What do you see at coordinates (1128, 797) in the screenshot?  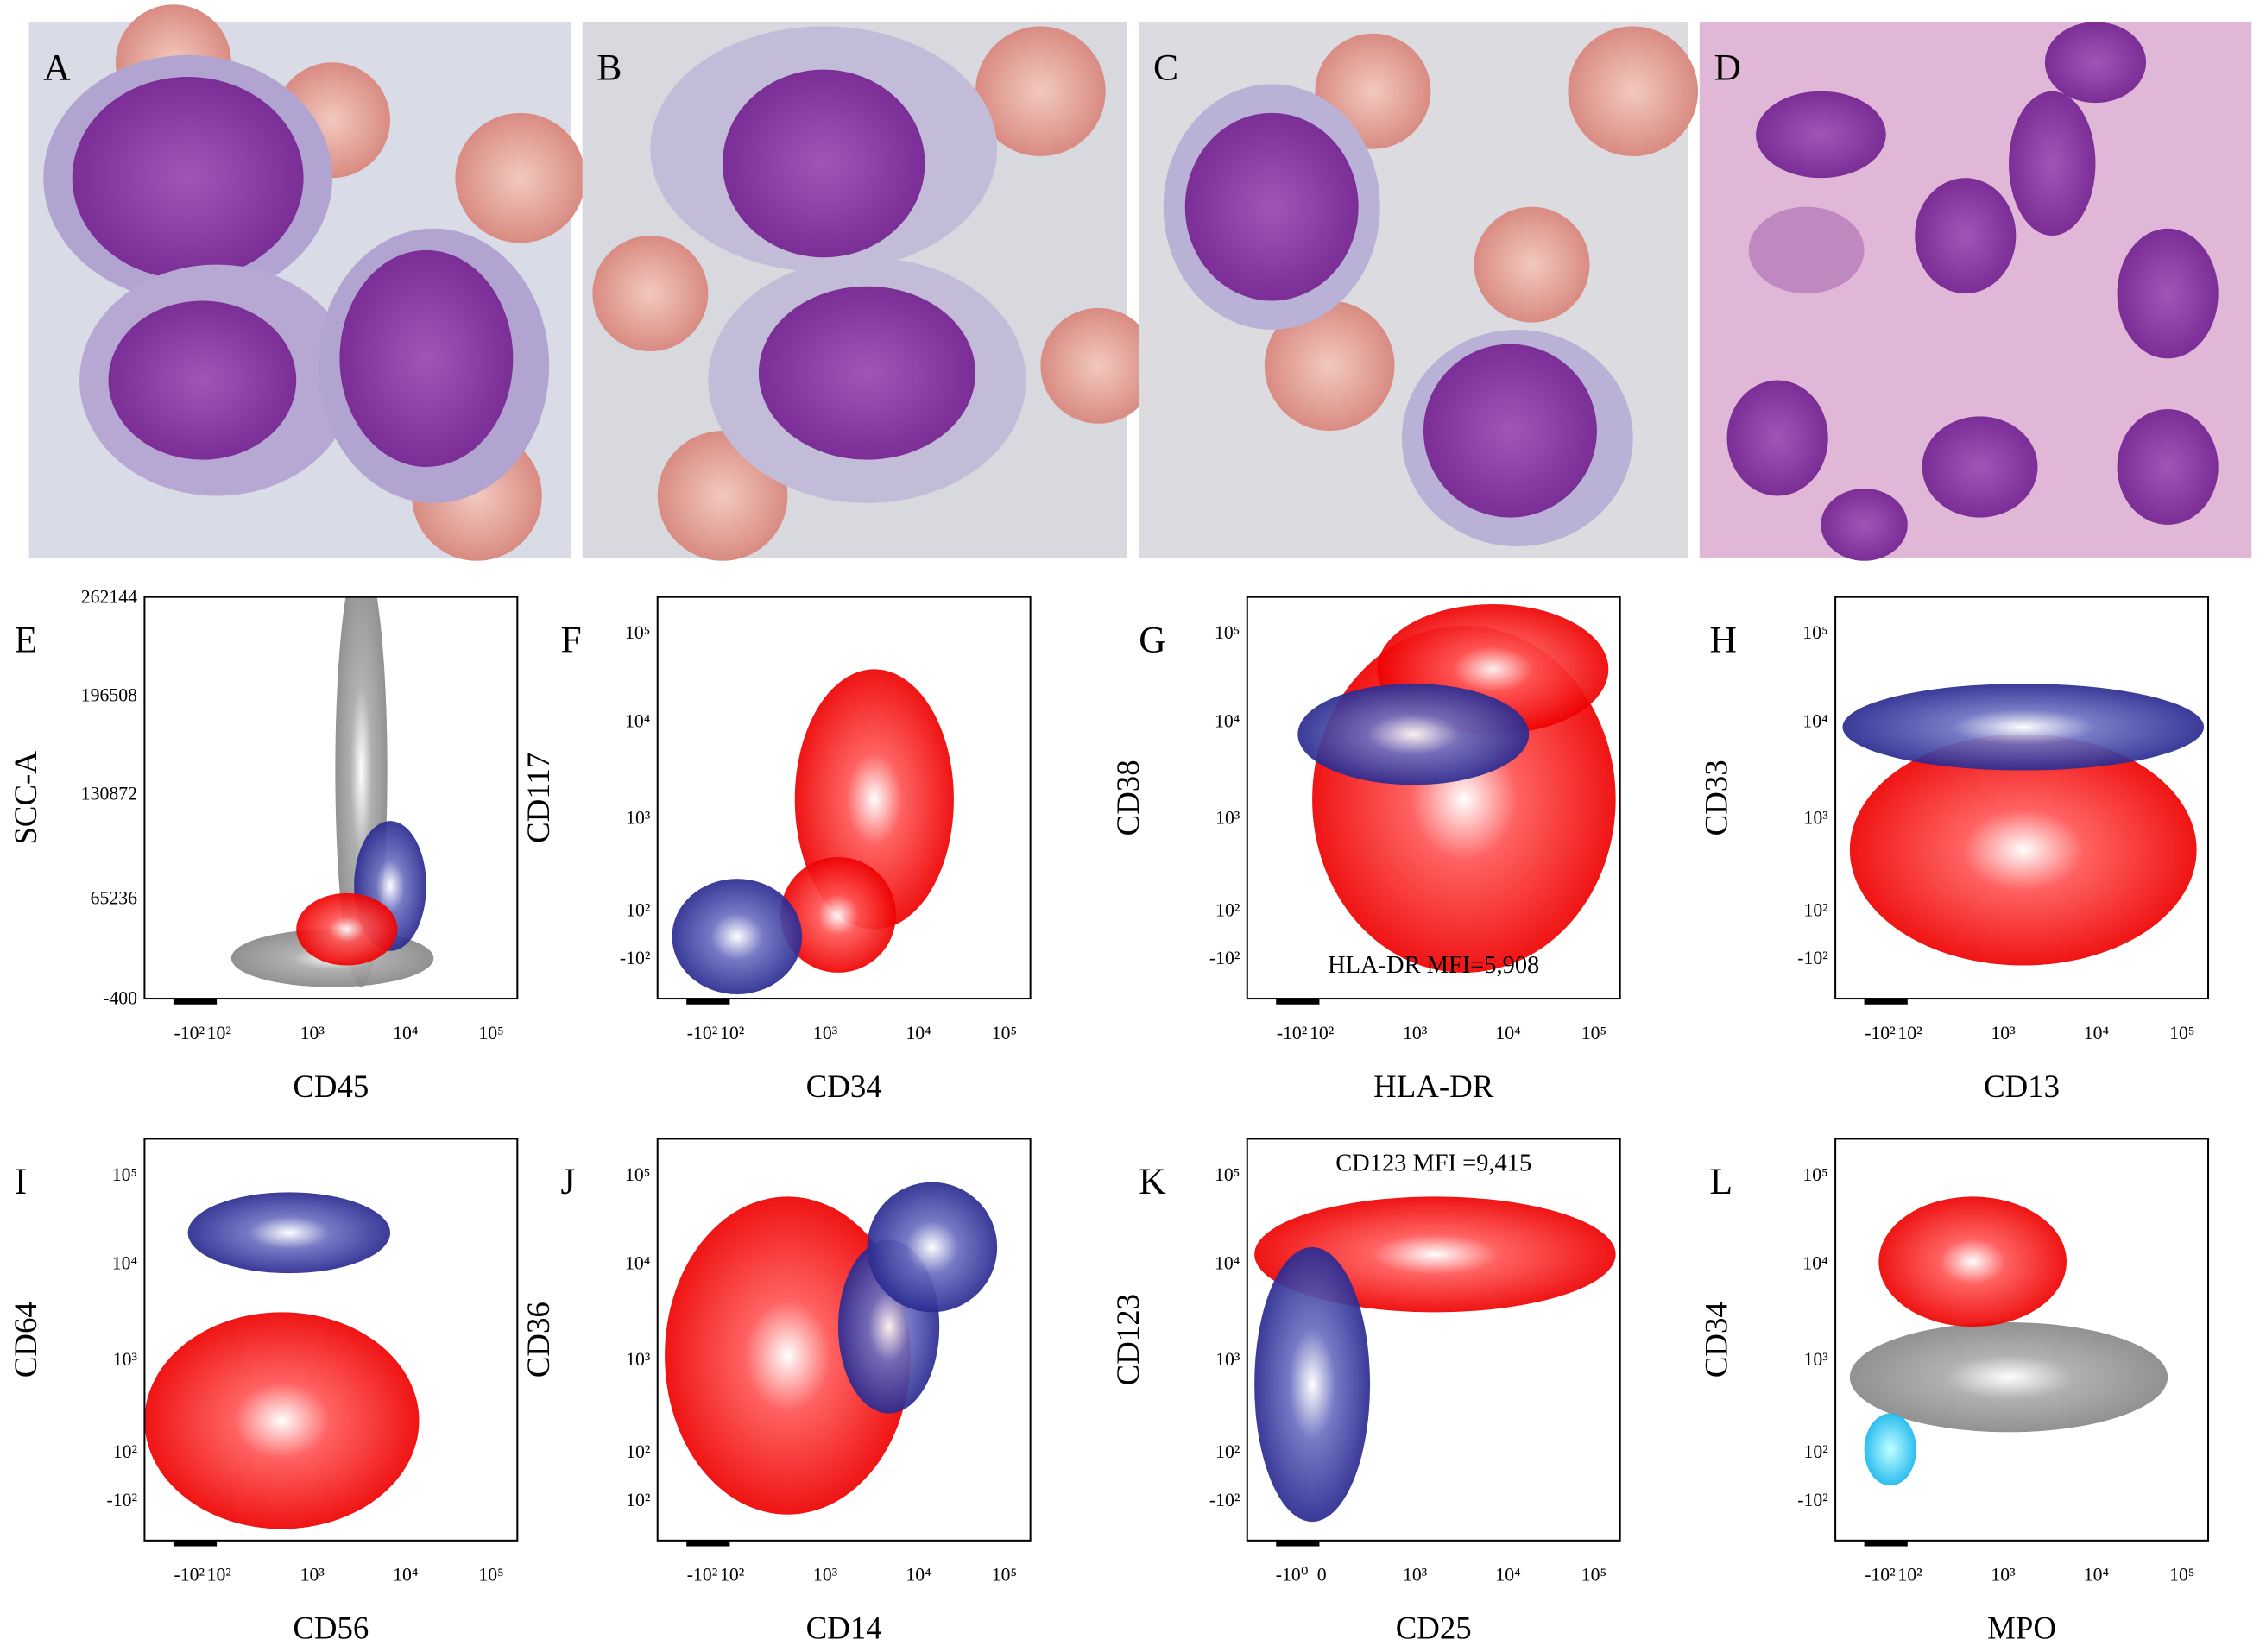 I see `y-axis-label: CD38` at bounding box center [1128, 797].